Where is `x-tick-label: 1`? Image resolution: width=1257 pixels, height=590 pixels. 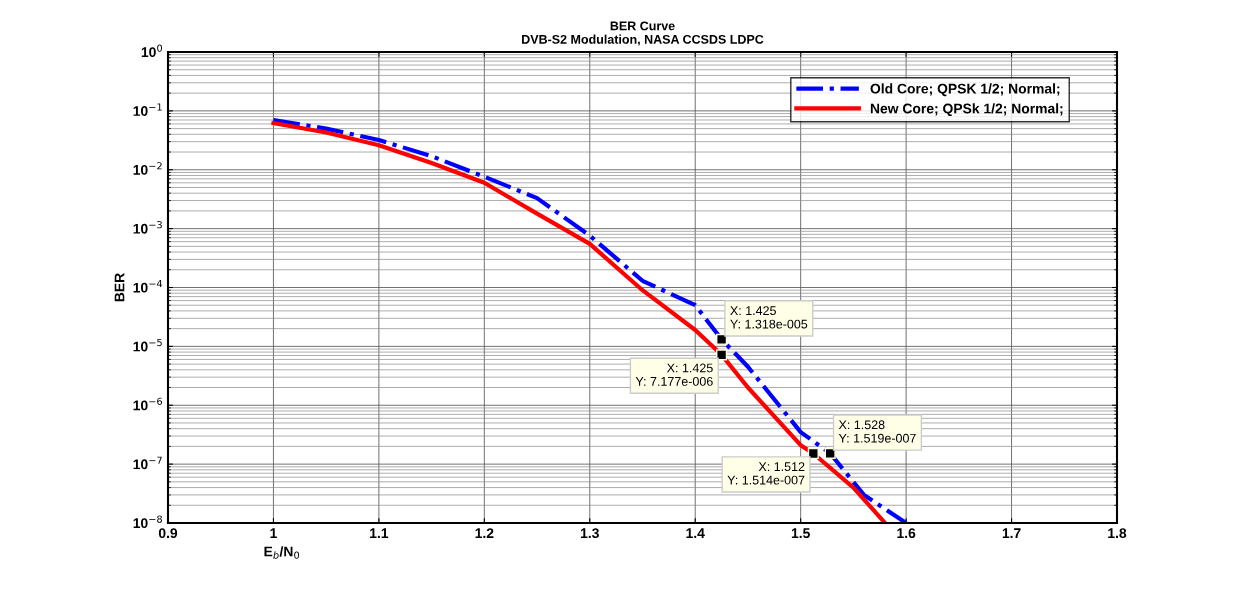 x-tick-label: 1 is located at coordinates (273, 533).